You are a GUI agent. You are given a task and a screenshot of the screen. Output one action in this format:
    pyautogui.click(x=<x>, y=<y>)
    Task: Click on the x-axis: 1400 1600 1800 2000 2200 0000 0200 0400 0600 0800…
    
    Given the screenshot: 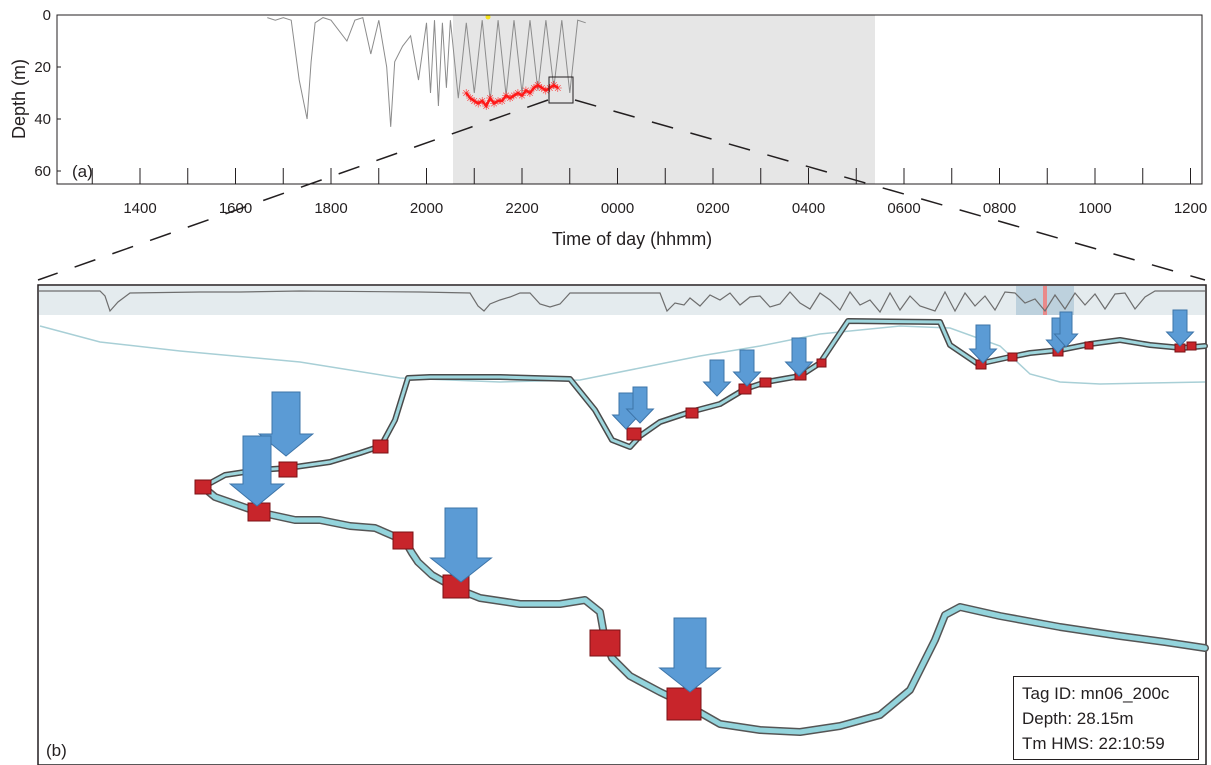 What is the action you would take?
    pyautogui.click(x=649, y=192)
    